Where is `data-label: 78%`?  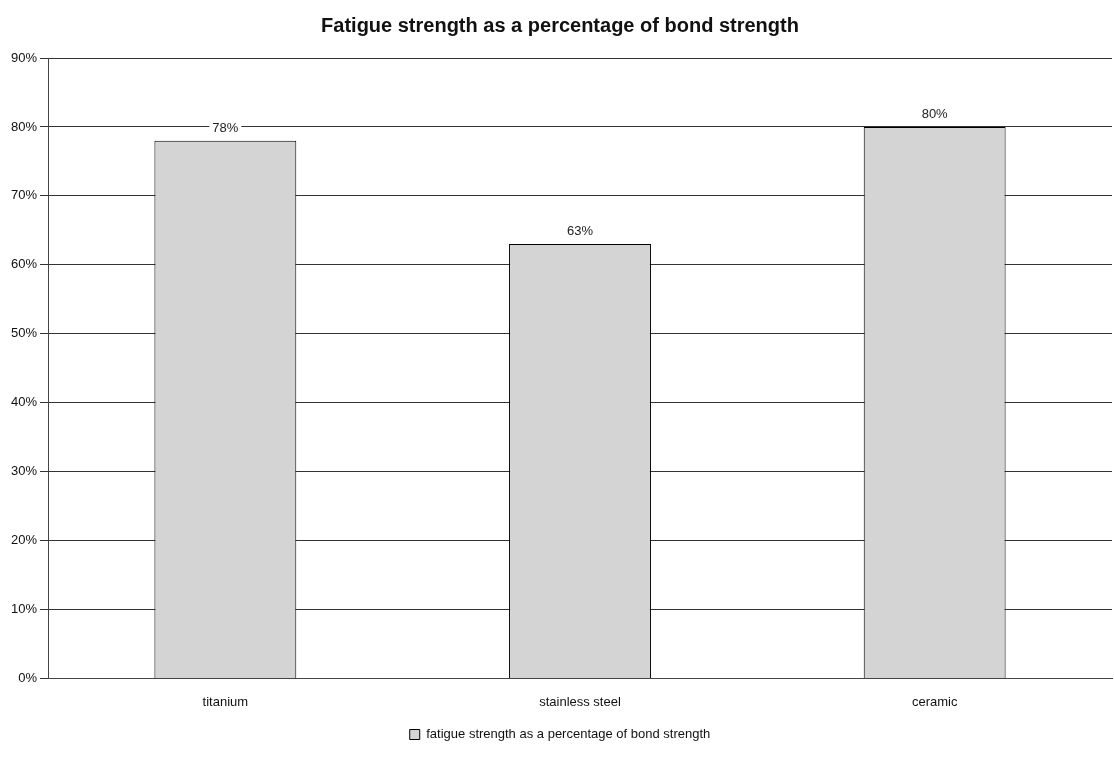
data-label: 78% is located at coordinates (225, 127).